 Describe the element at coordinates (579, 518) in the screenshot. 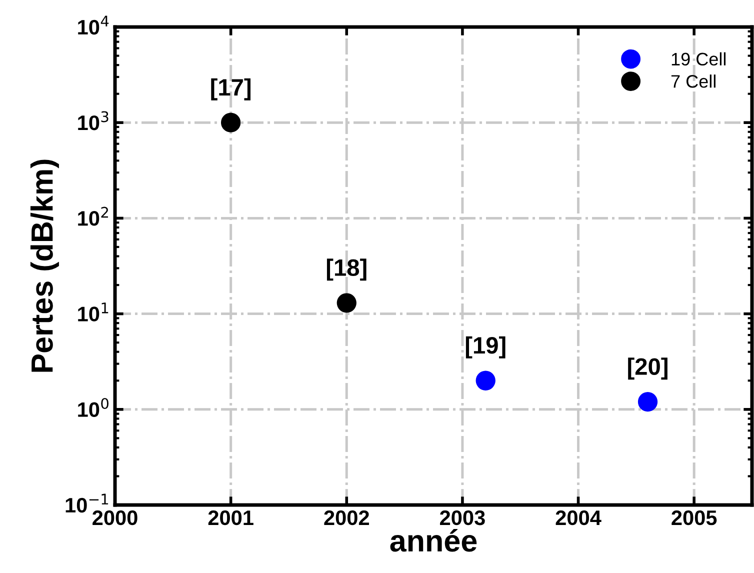

I see `x-tick-label: 2004` at that location.